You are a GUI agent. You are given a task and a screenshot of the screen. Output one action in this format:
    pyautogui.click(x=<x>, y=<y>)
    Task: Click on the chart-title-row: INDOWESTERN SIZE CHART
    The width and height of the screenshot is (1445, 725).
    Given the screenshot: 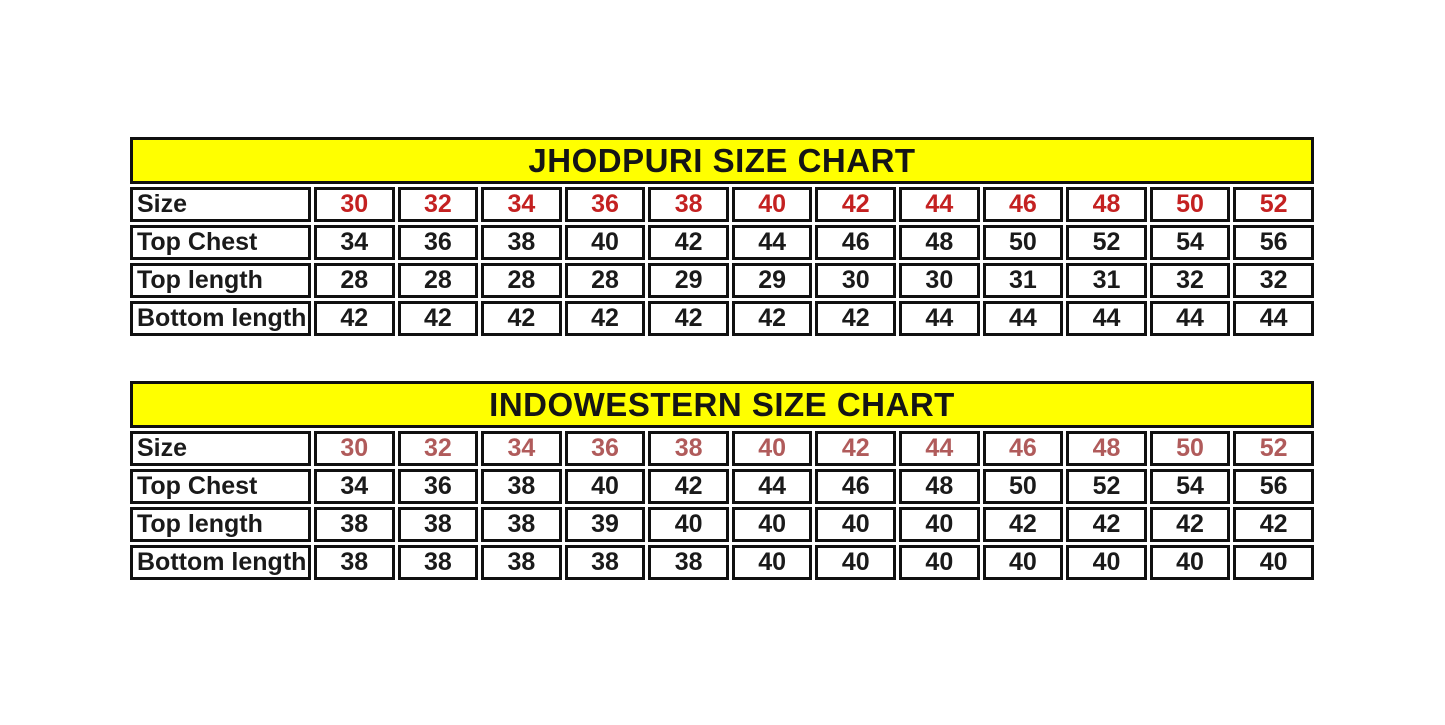 What is the action you would take?
    pyautogui.click(x=722, y=404)
    